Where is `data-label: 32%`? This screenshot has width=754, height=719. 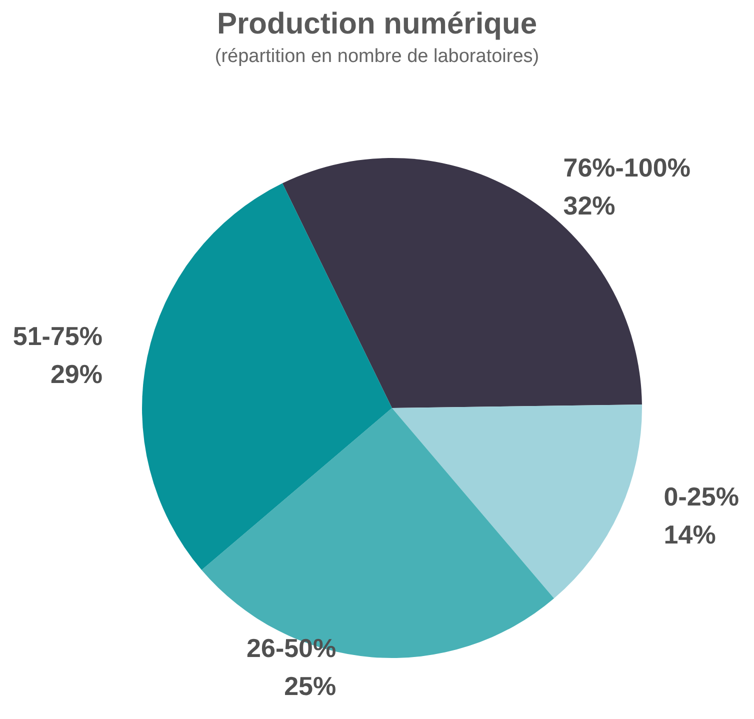
data-label: 32% is located at coordinates (589, 205).